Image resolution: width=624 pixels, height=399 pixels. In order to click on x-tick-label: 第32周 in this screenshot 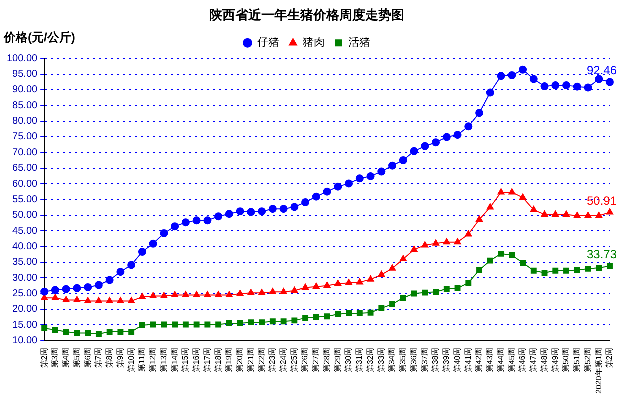, I will do `click(370, 360)`.